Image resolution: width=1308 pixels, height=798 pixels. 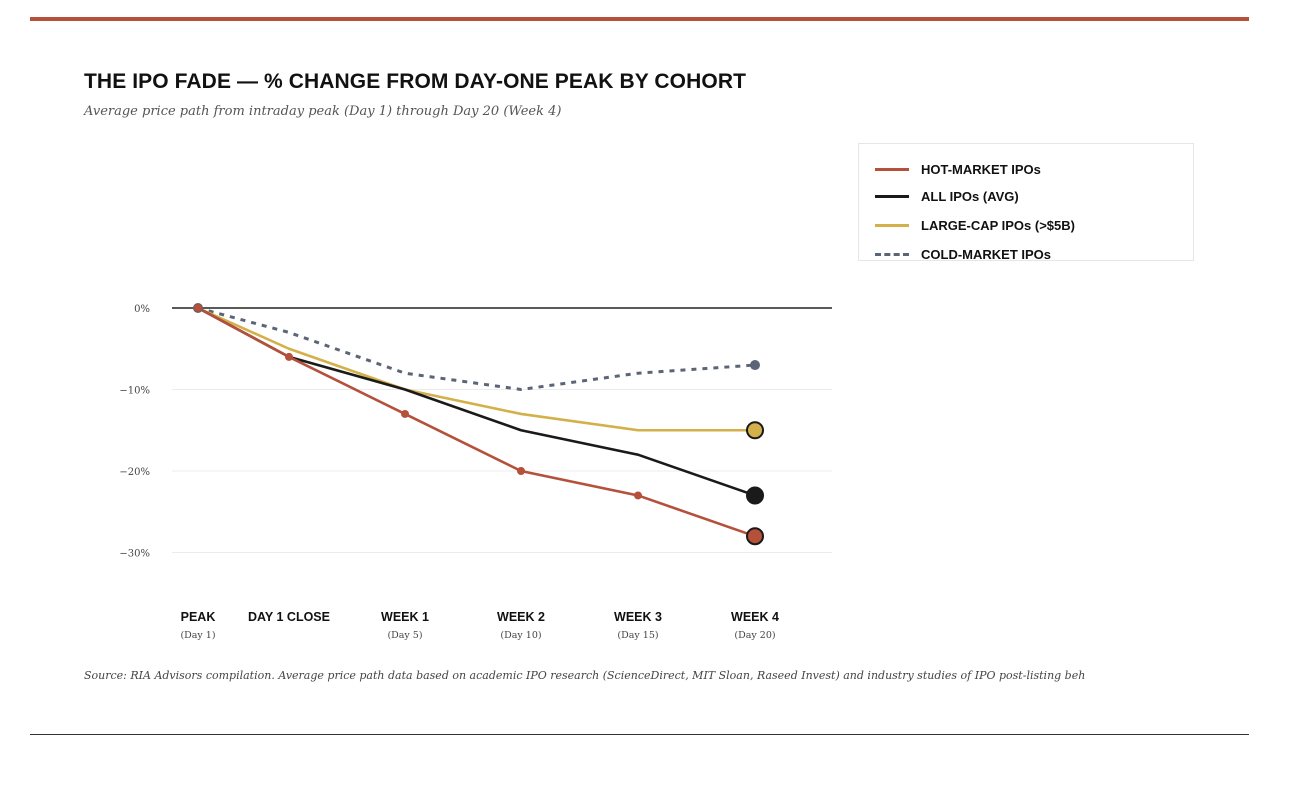 I want to click on series-line-all-ipos-avg, so click(x=476, y=401).